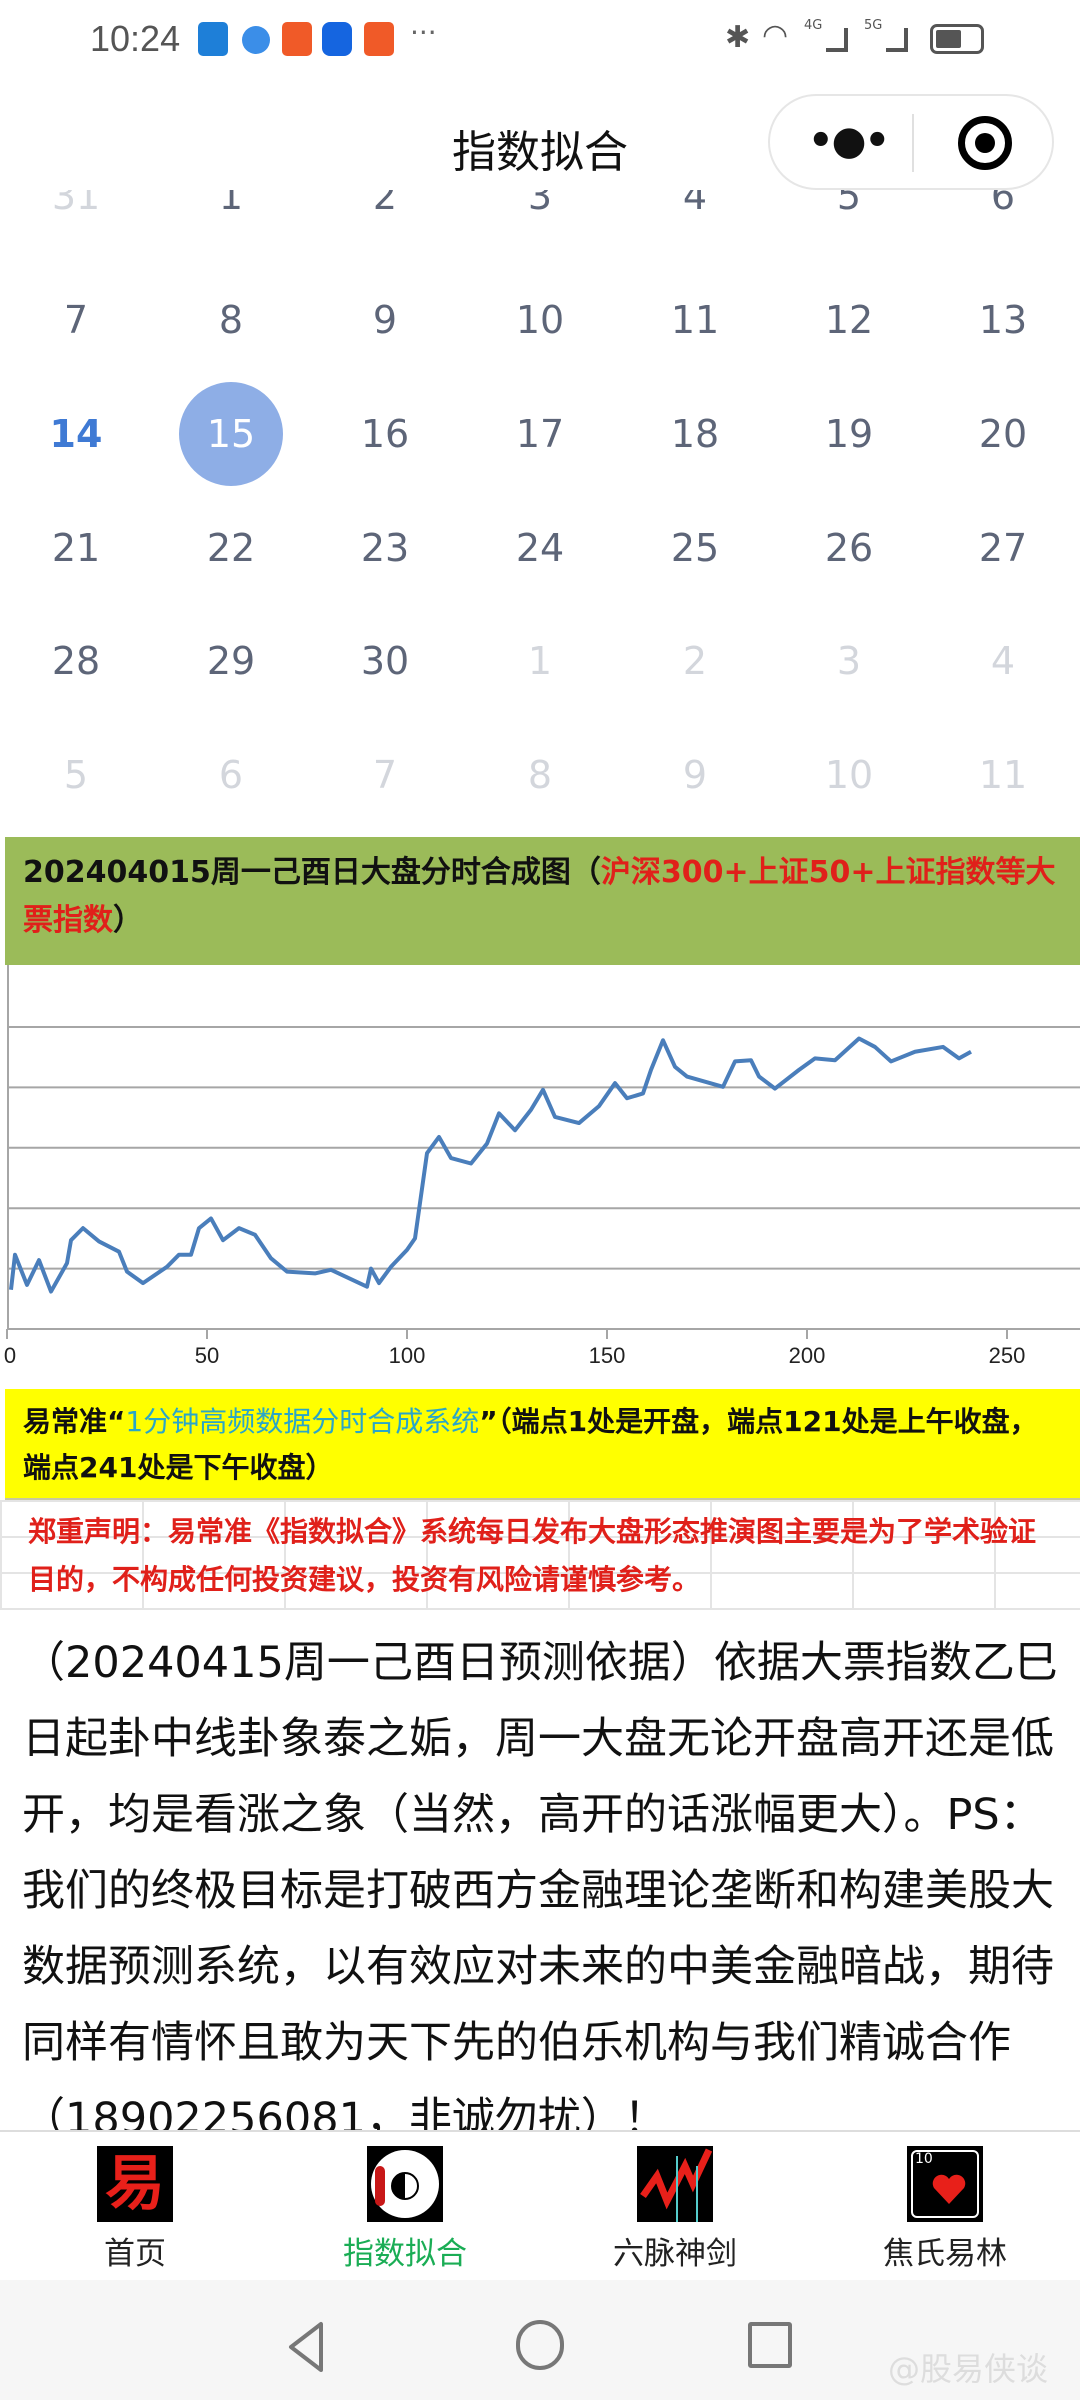 The height and width of the screenshot is (2400, 1080). What do you see at coordinates (76, 204) in the screenshot?
I see `calendar-day: 31` at bounding box center [76, 204].